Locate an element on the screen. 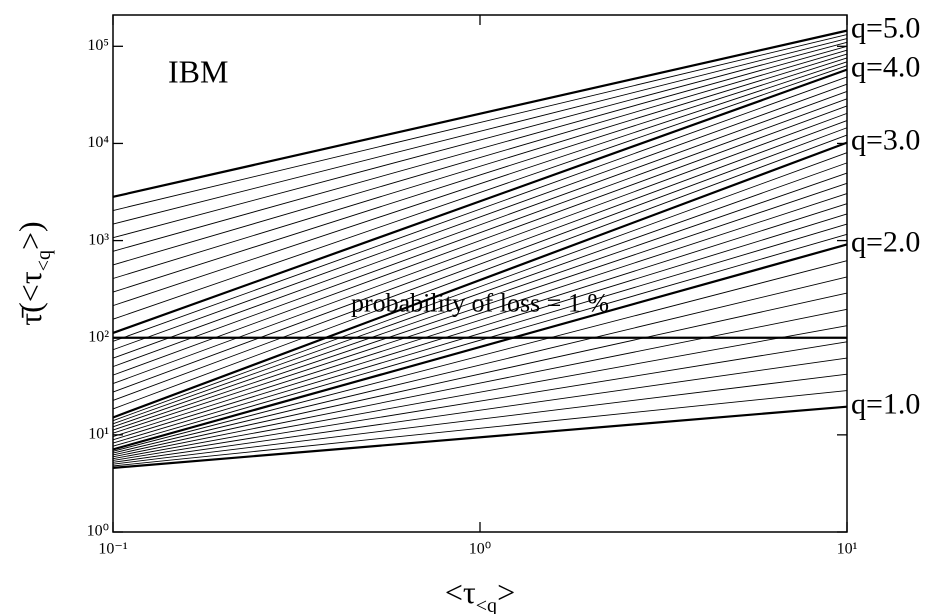 This screenshot has width=951, height=614. x-axis-label-part: > is located at coordinates (506, 592).